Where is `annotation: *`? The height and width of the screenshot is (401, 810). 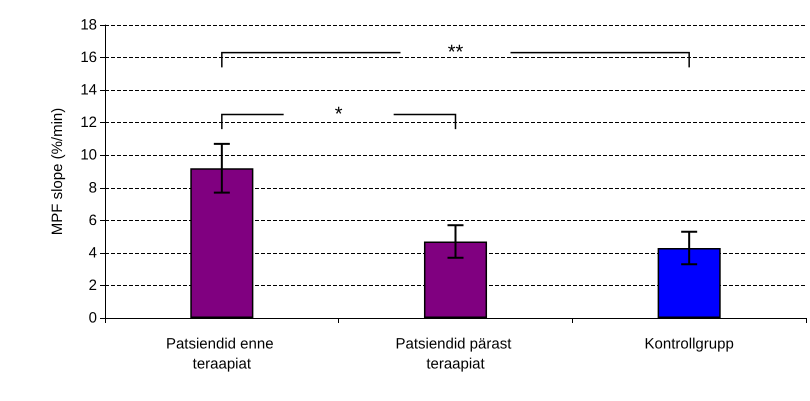
annotation: * is located at coordinates (338, 115).